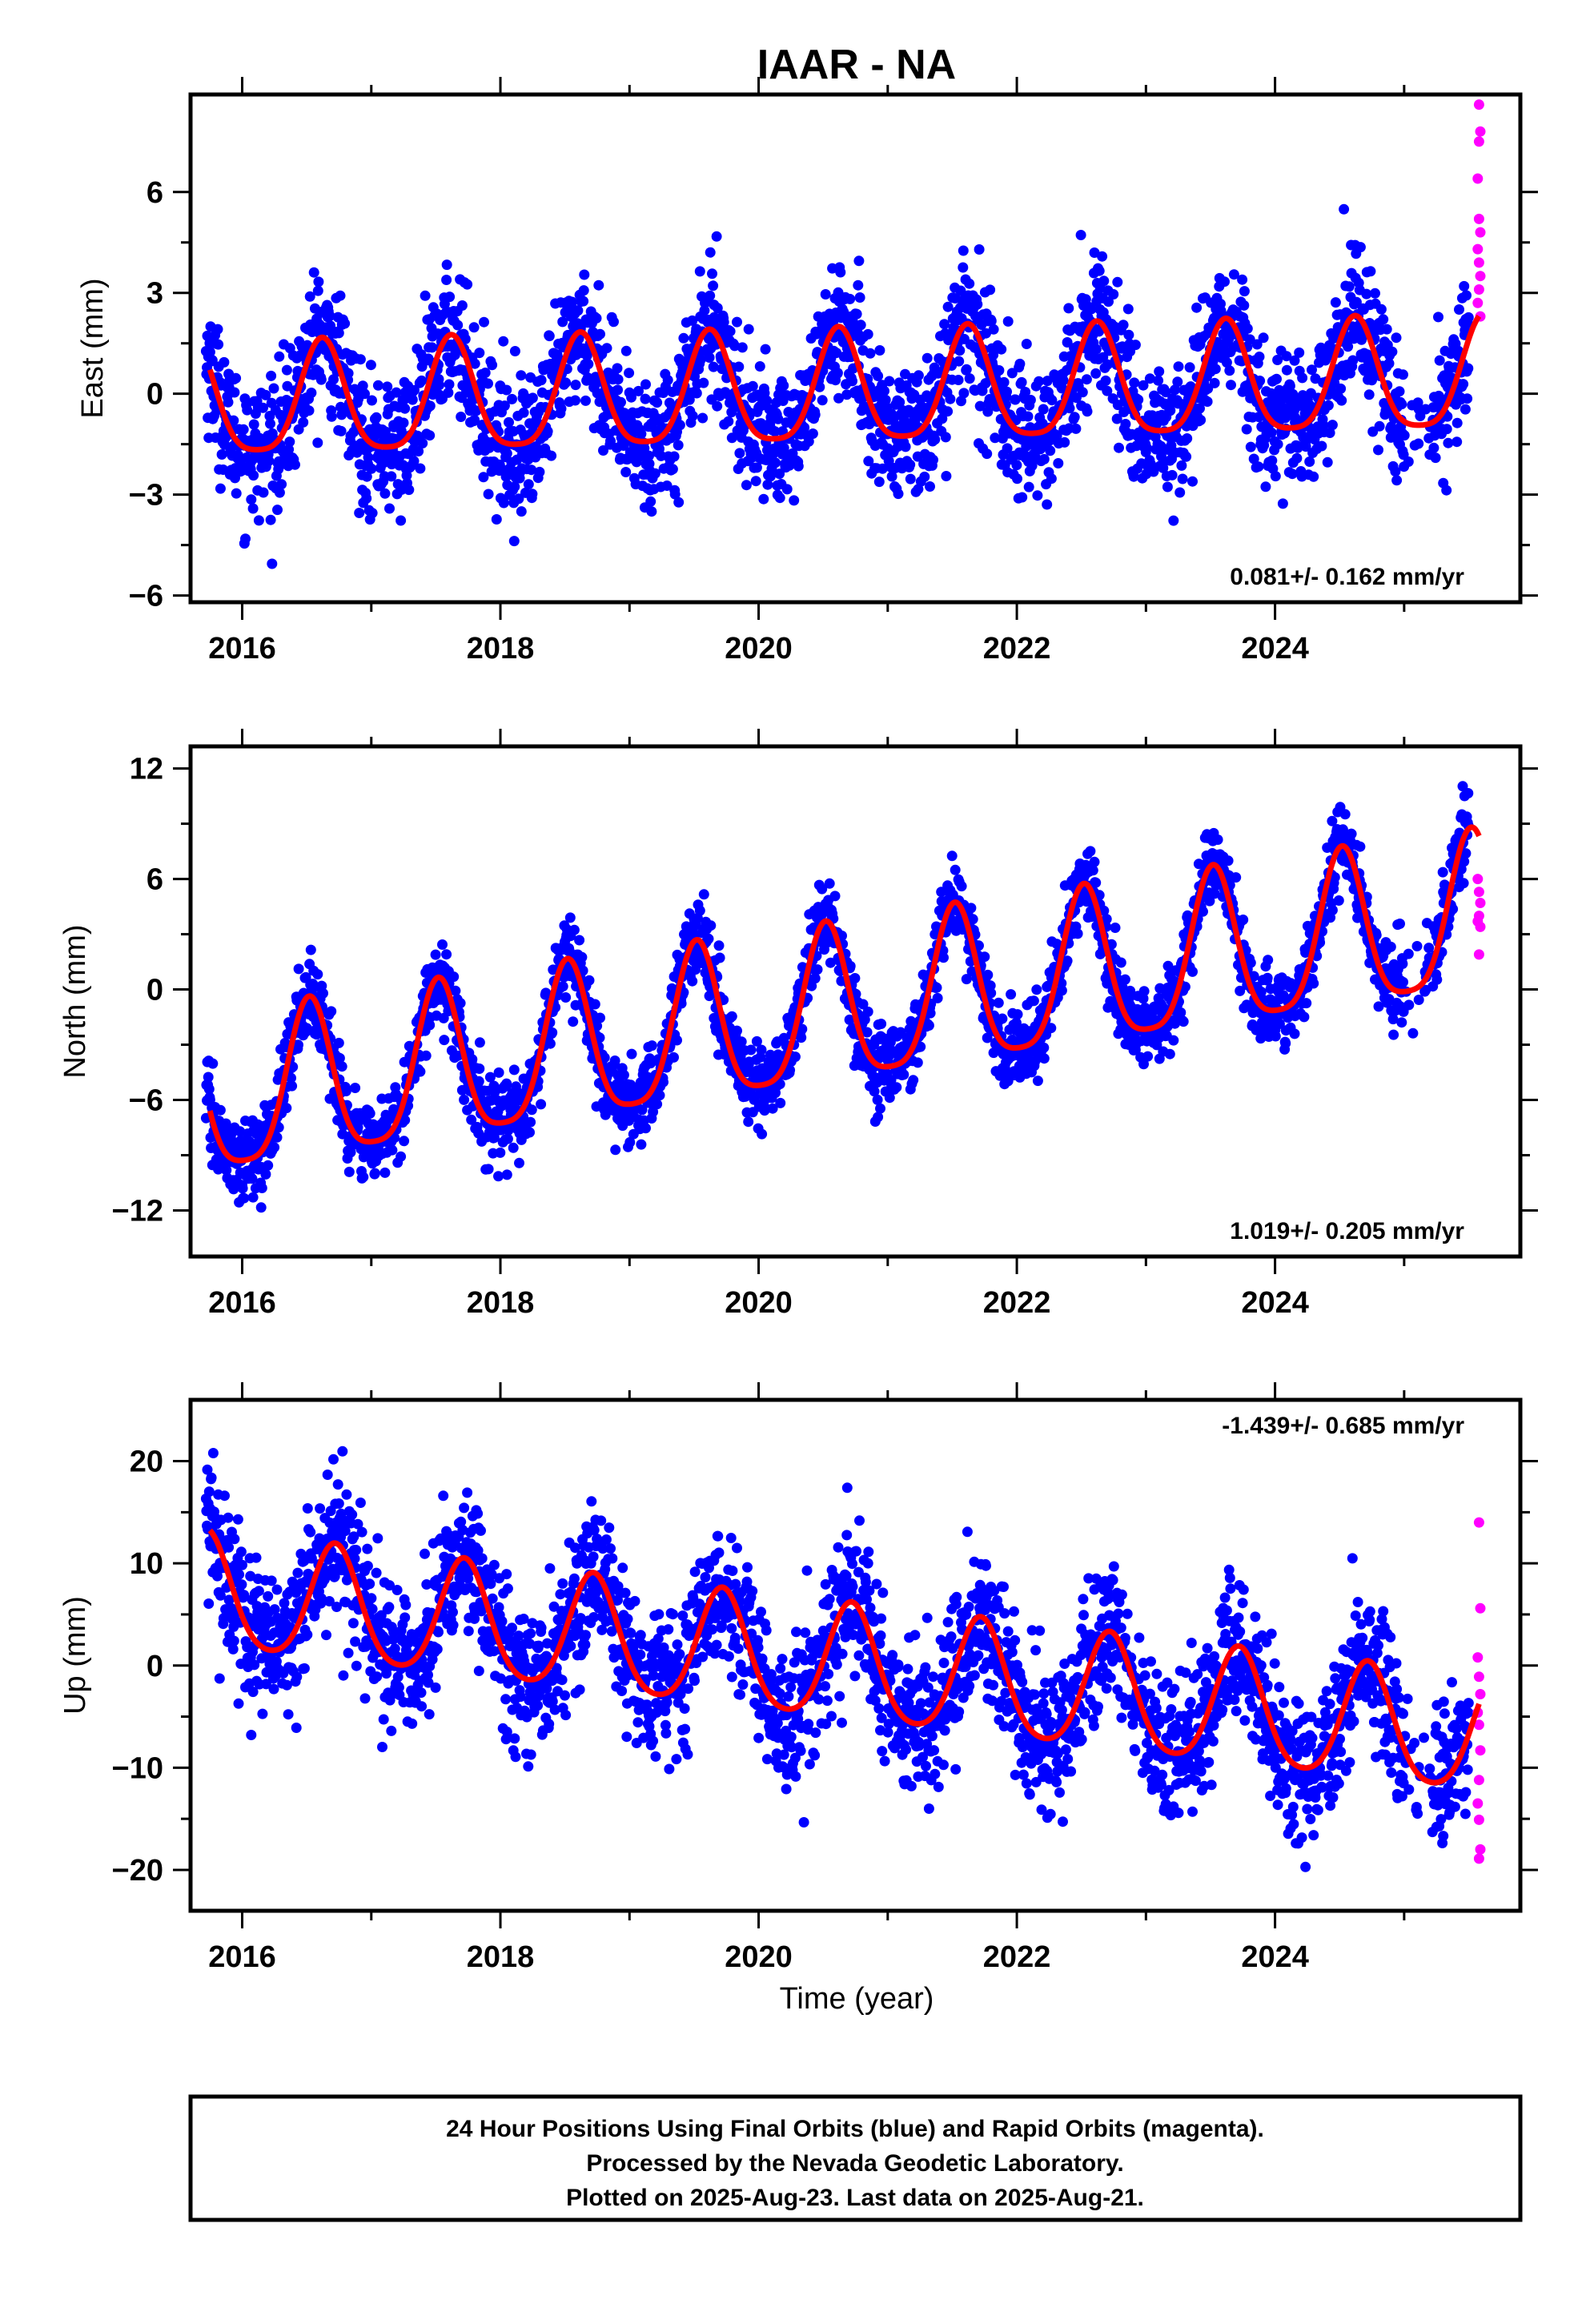 The width and height of the screenshot is (1582, 2324). What do you see at coordinates (837, 997) in the screenshot?
I see `final-orbit-points` at bounding box center [837, 997].